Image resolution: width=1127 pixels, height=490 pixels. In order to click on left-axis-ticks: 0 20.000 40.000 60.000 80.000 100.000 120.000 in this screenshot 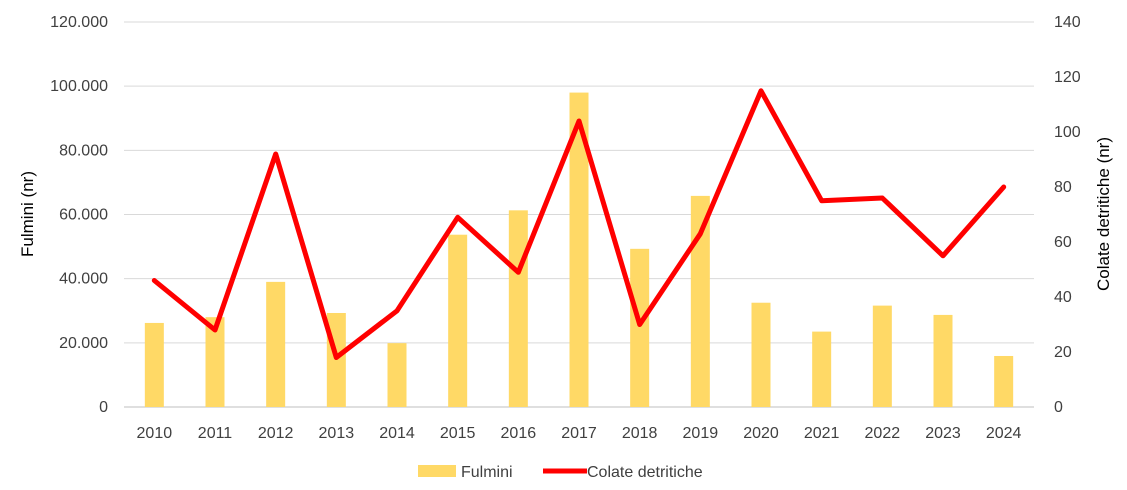, I will do `click(79, 215)`.